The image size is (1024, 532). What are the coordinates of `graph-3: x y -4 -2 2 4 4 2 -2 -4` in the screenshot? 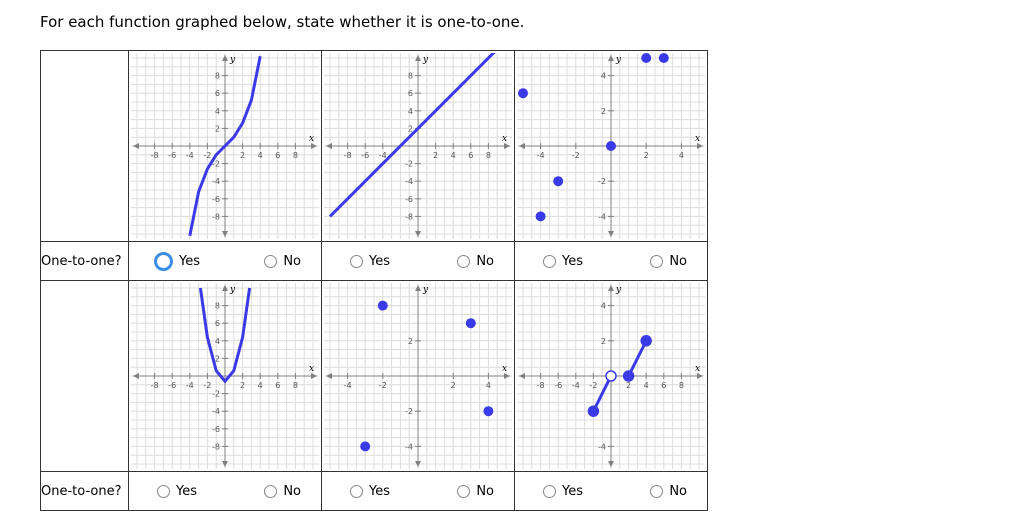 It's located at (611, 146).